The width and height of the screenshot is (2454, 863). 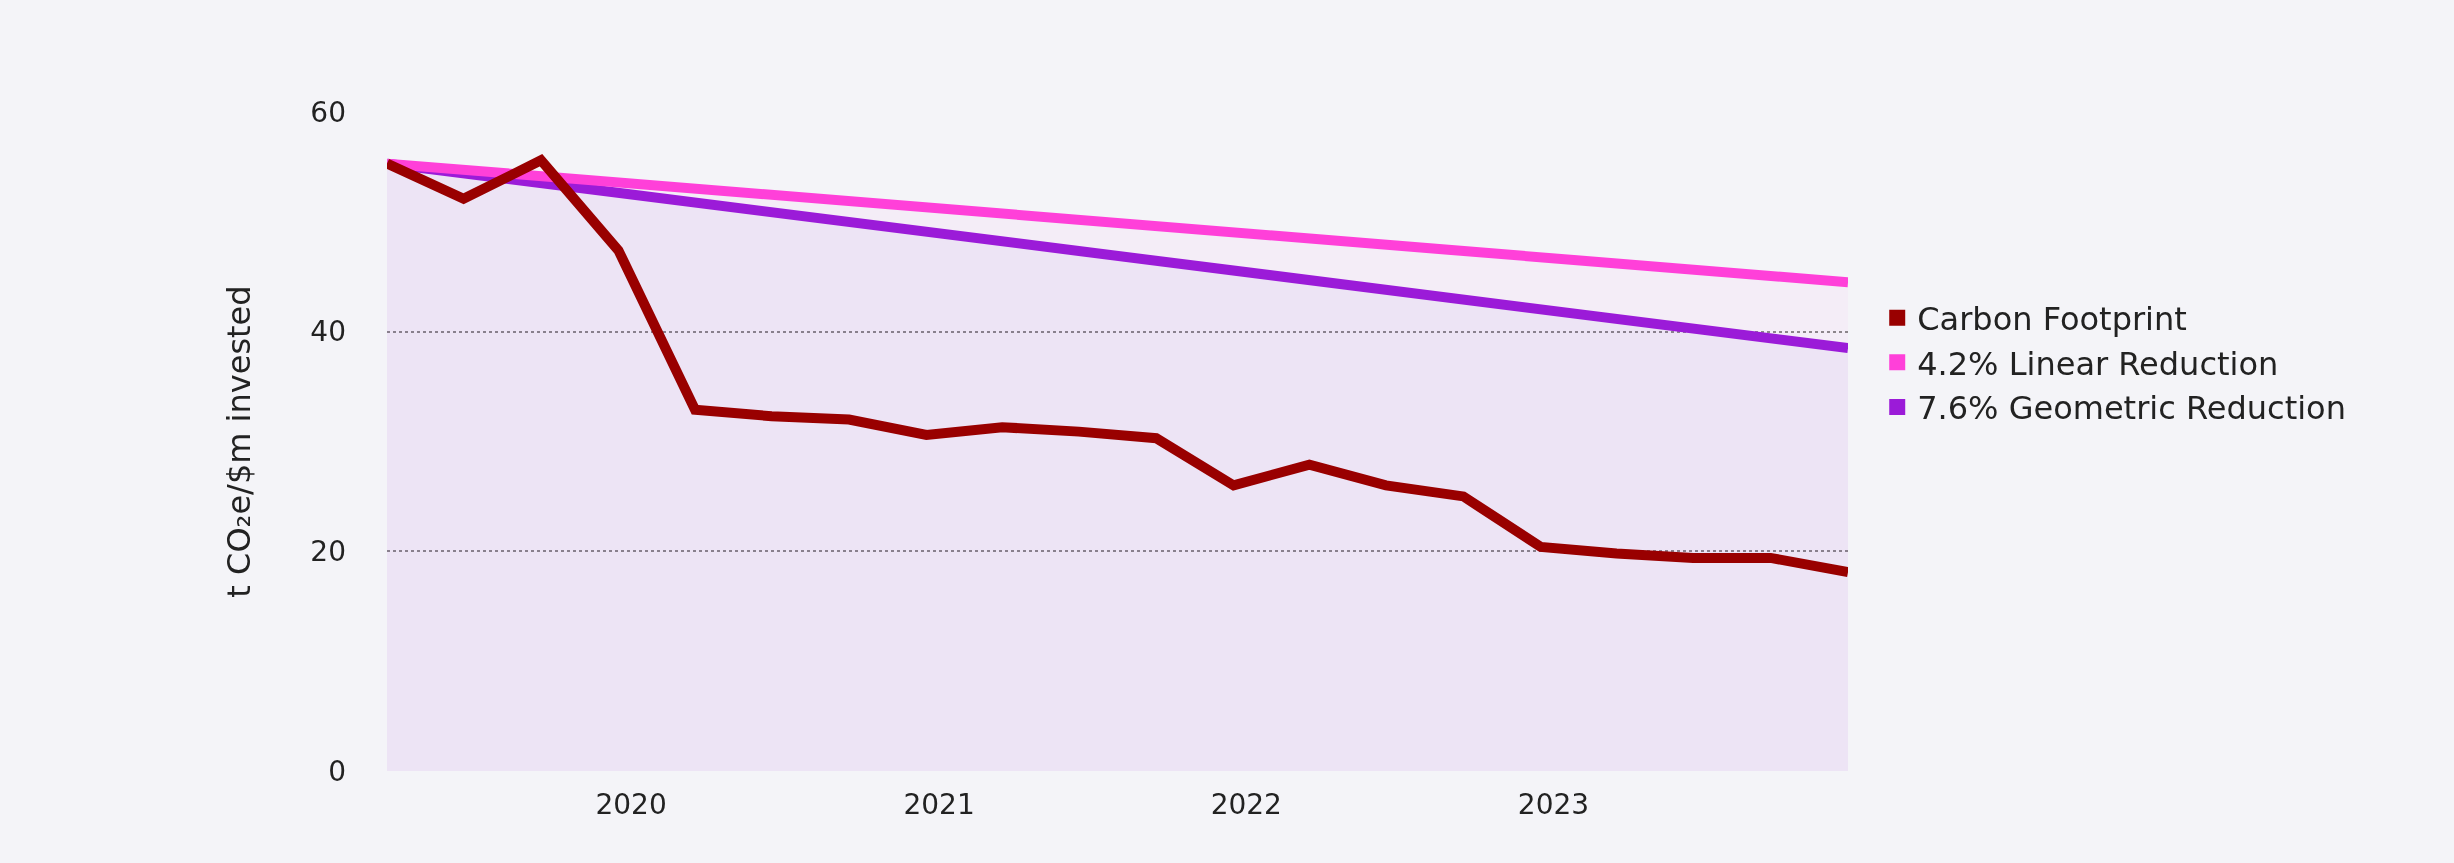 What do you see at coordinates (939, 804) in the screenshot?
I see `x-tick-label: 2021` at bounding box center [939, 804].